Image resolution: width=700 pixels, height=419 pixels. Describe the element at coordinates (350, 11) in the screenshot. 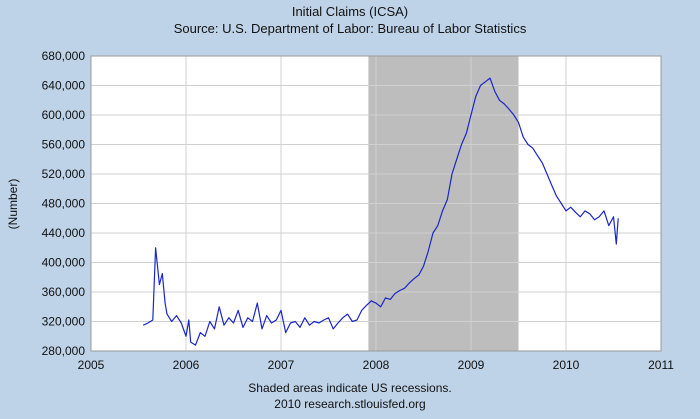

I see `chart-title: Initial Claims (ICSA)` at that location.